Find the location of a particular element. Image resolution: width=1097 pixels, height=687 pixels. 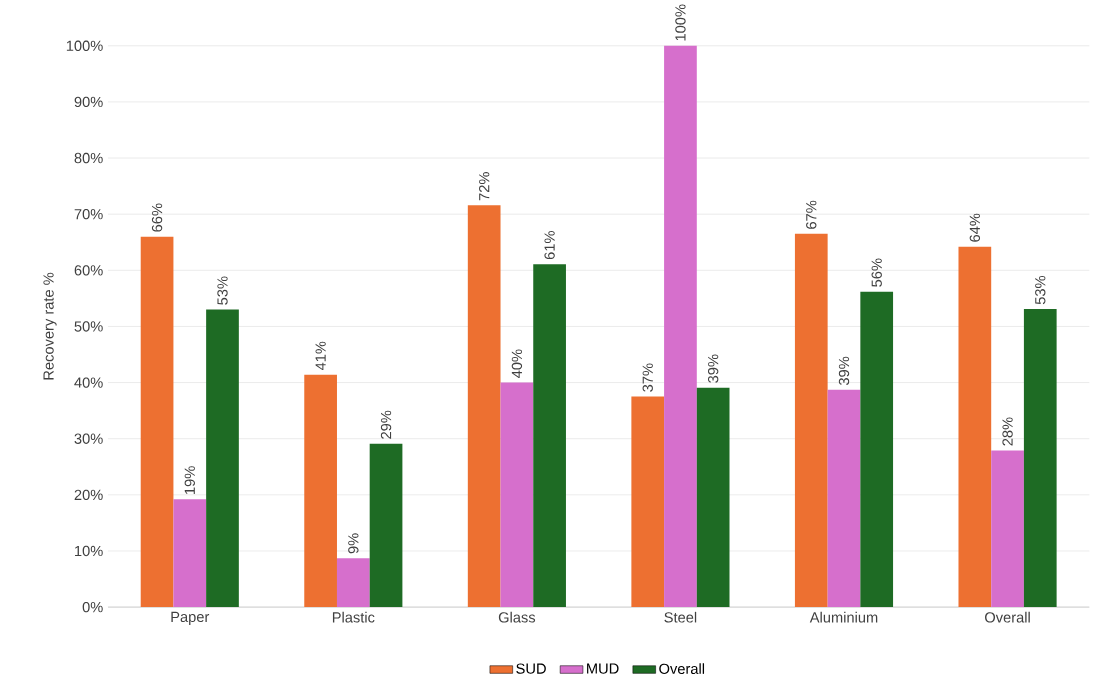

y-axis-title: Recovery rate % is located at coordinates (50, 326).